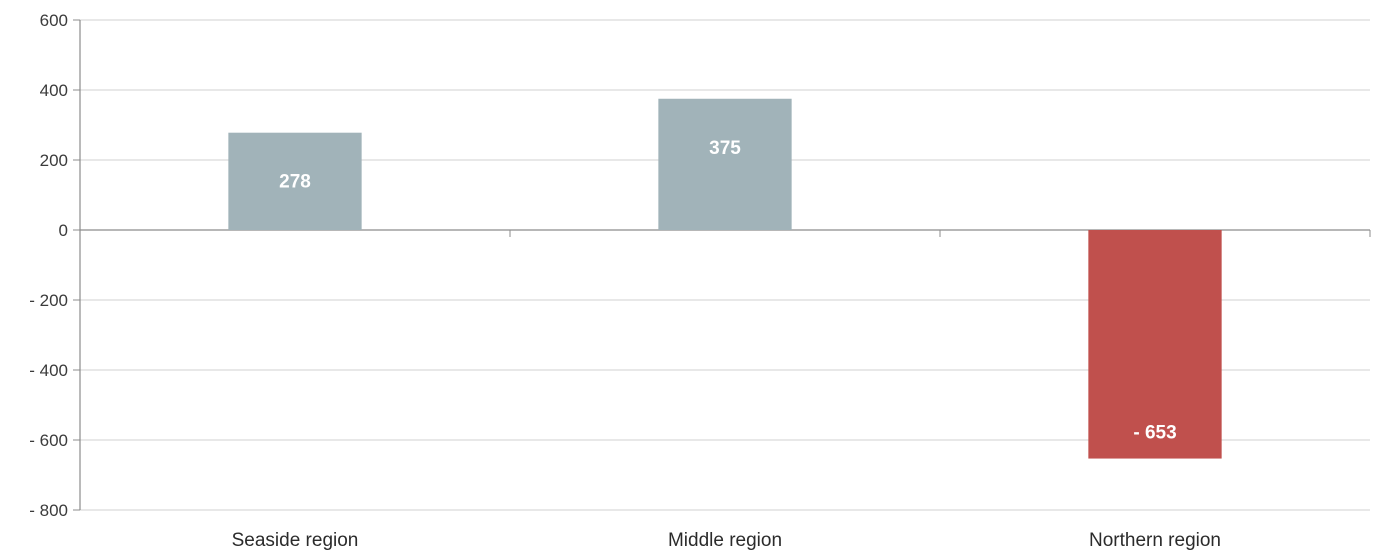 The height and width of the screenshot is (557, 1376). Describe the element at coordinates (54, 160) in the screenshot. I see `y-tick-label: 200` at that location.